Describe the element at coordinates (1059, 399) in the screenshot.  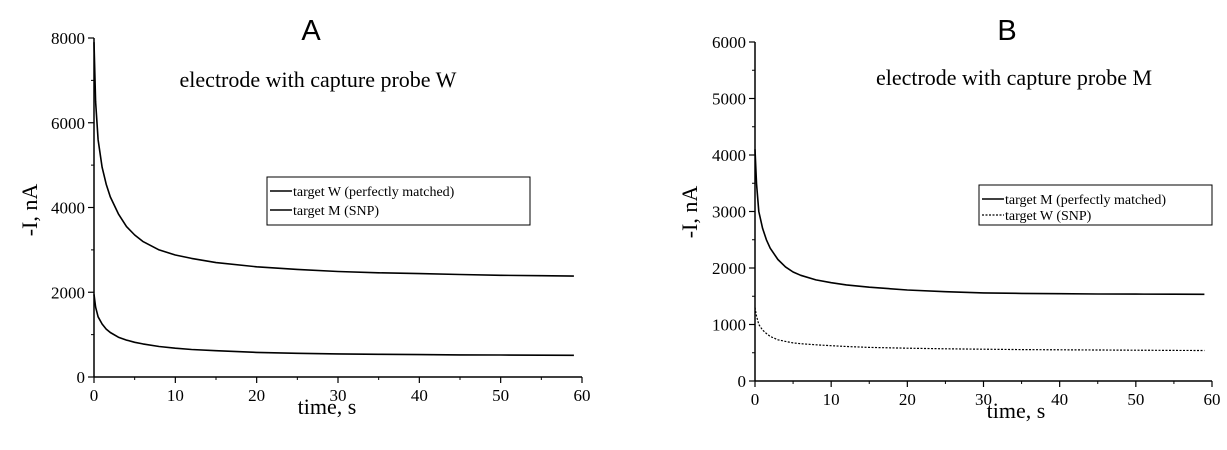
I see `panel-b-x-tick-label: 40` at that location.